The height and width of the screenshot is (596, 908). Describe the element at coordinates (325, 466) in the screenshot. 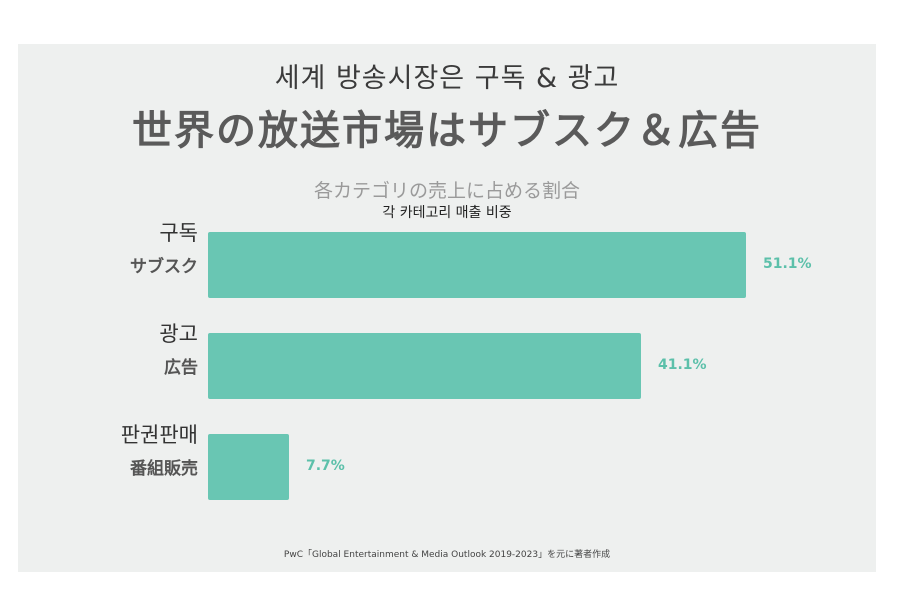

I see `bar-value-label: 7.7%` at that location.